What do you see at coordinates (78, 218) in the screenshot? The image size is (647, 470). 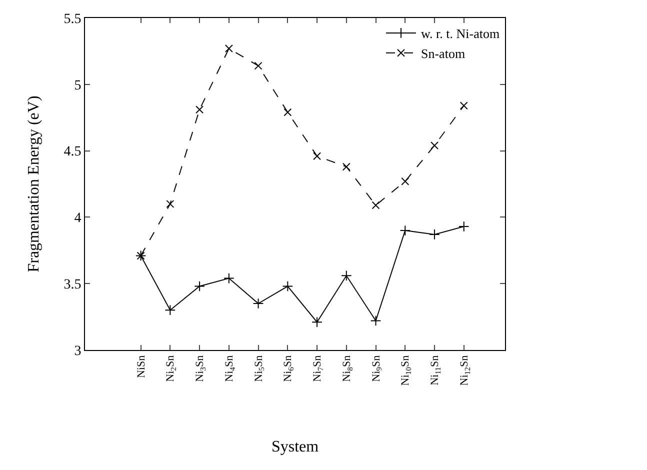 I see `y-tick-label: 4` at bounding box center [78, 218].